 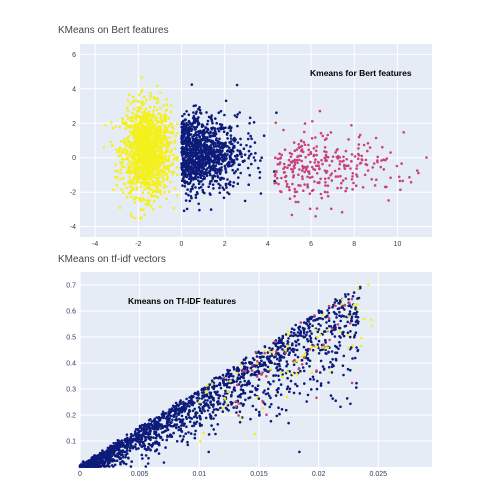 What do you see at coordinates (361, 73) in the screenshot?
I see `chart-1-annotation: Kmeans for Bert features` at bounding box center [361, 73].